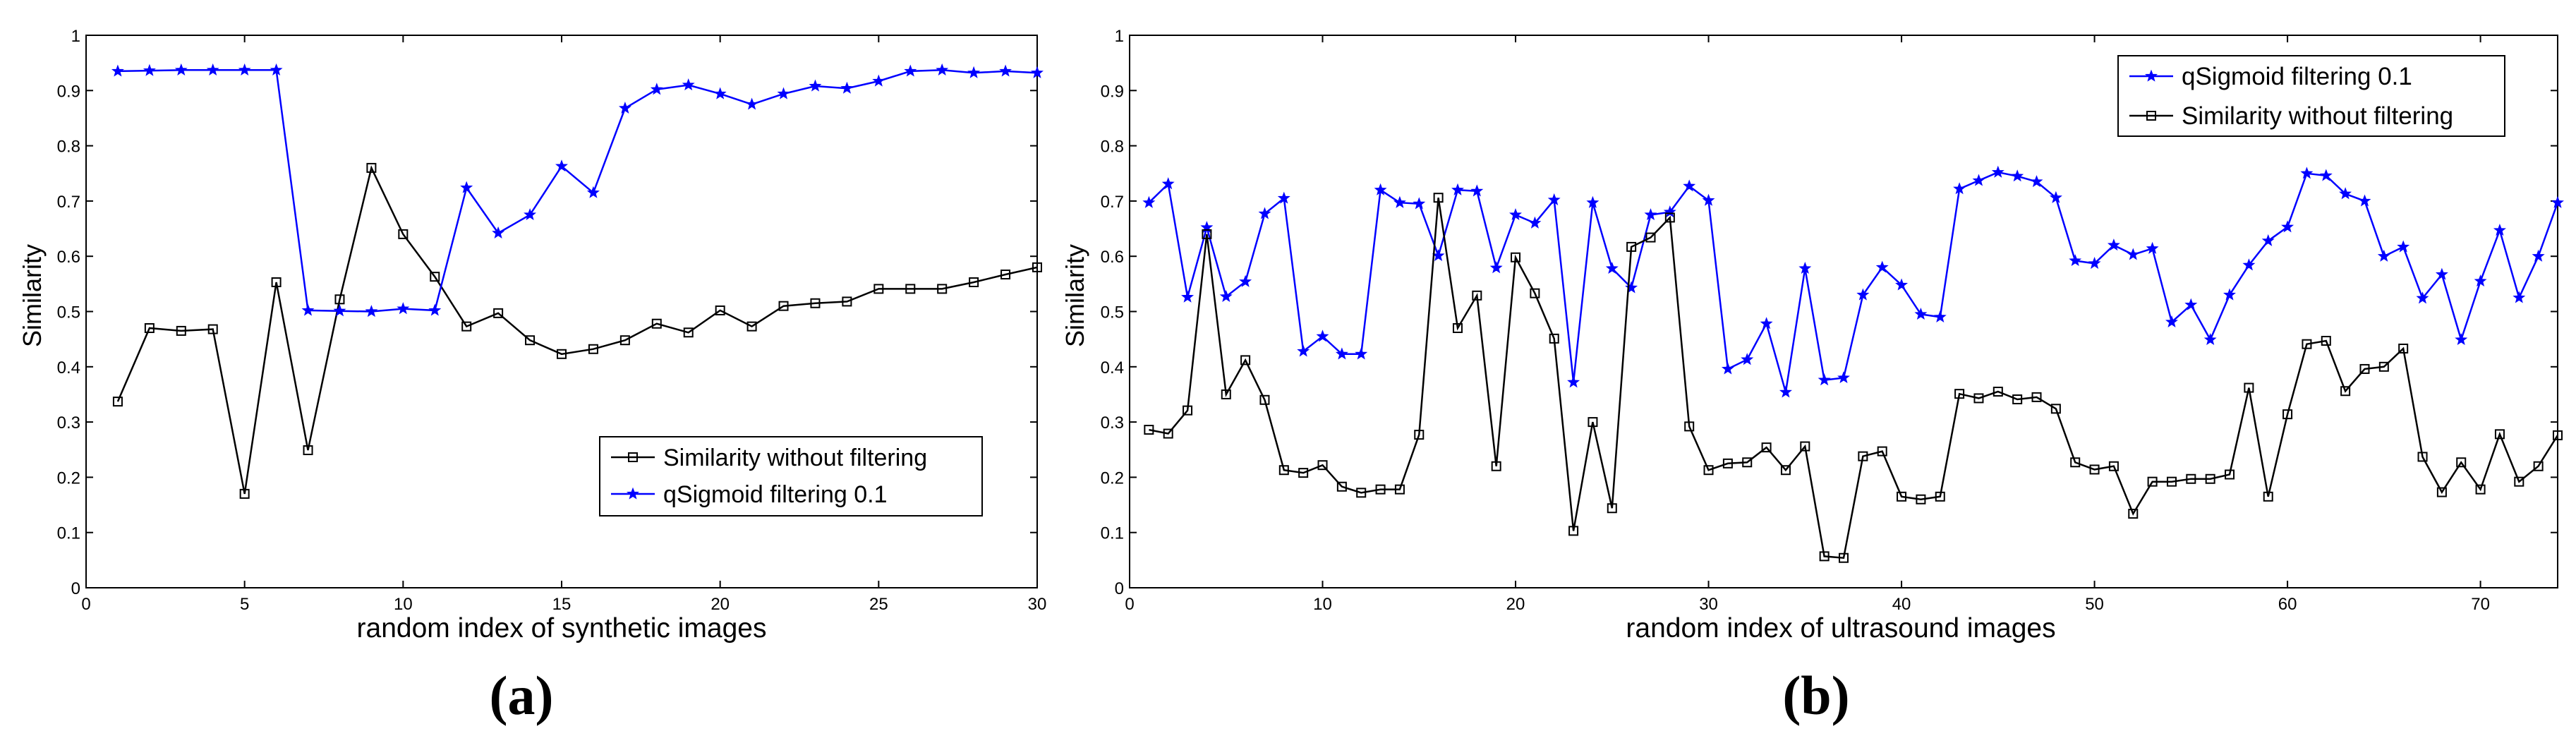 Image resolution: width=2576 pixels, height=755 pixels. I want to click on x-tick-label: 50, so click(2095, 604).